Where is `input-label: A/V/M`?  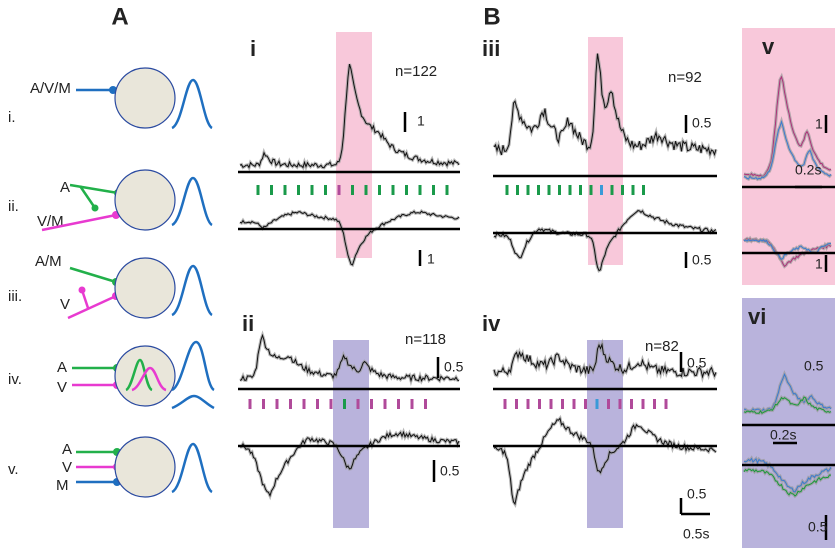 input-label: A/V/M is located at coordinates (50, 88).